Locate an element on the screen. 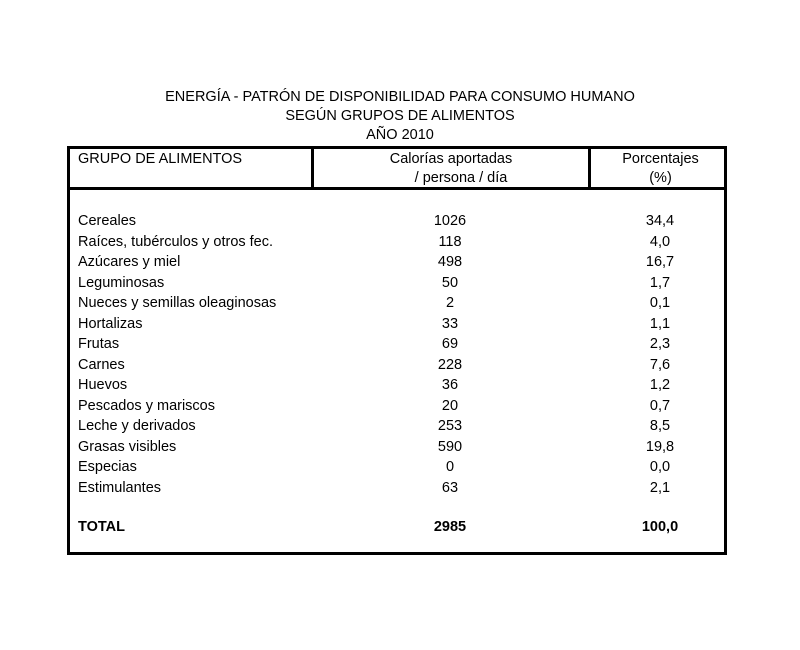 Image resolution: width=800 pixels, height=650 pixels. table-row: Azúcares y miel 498 16,7 is located at coordinates (397, 262).